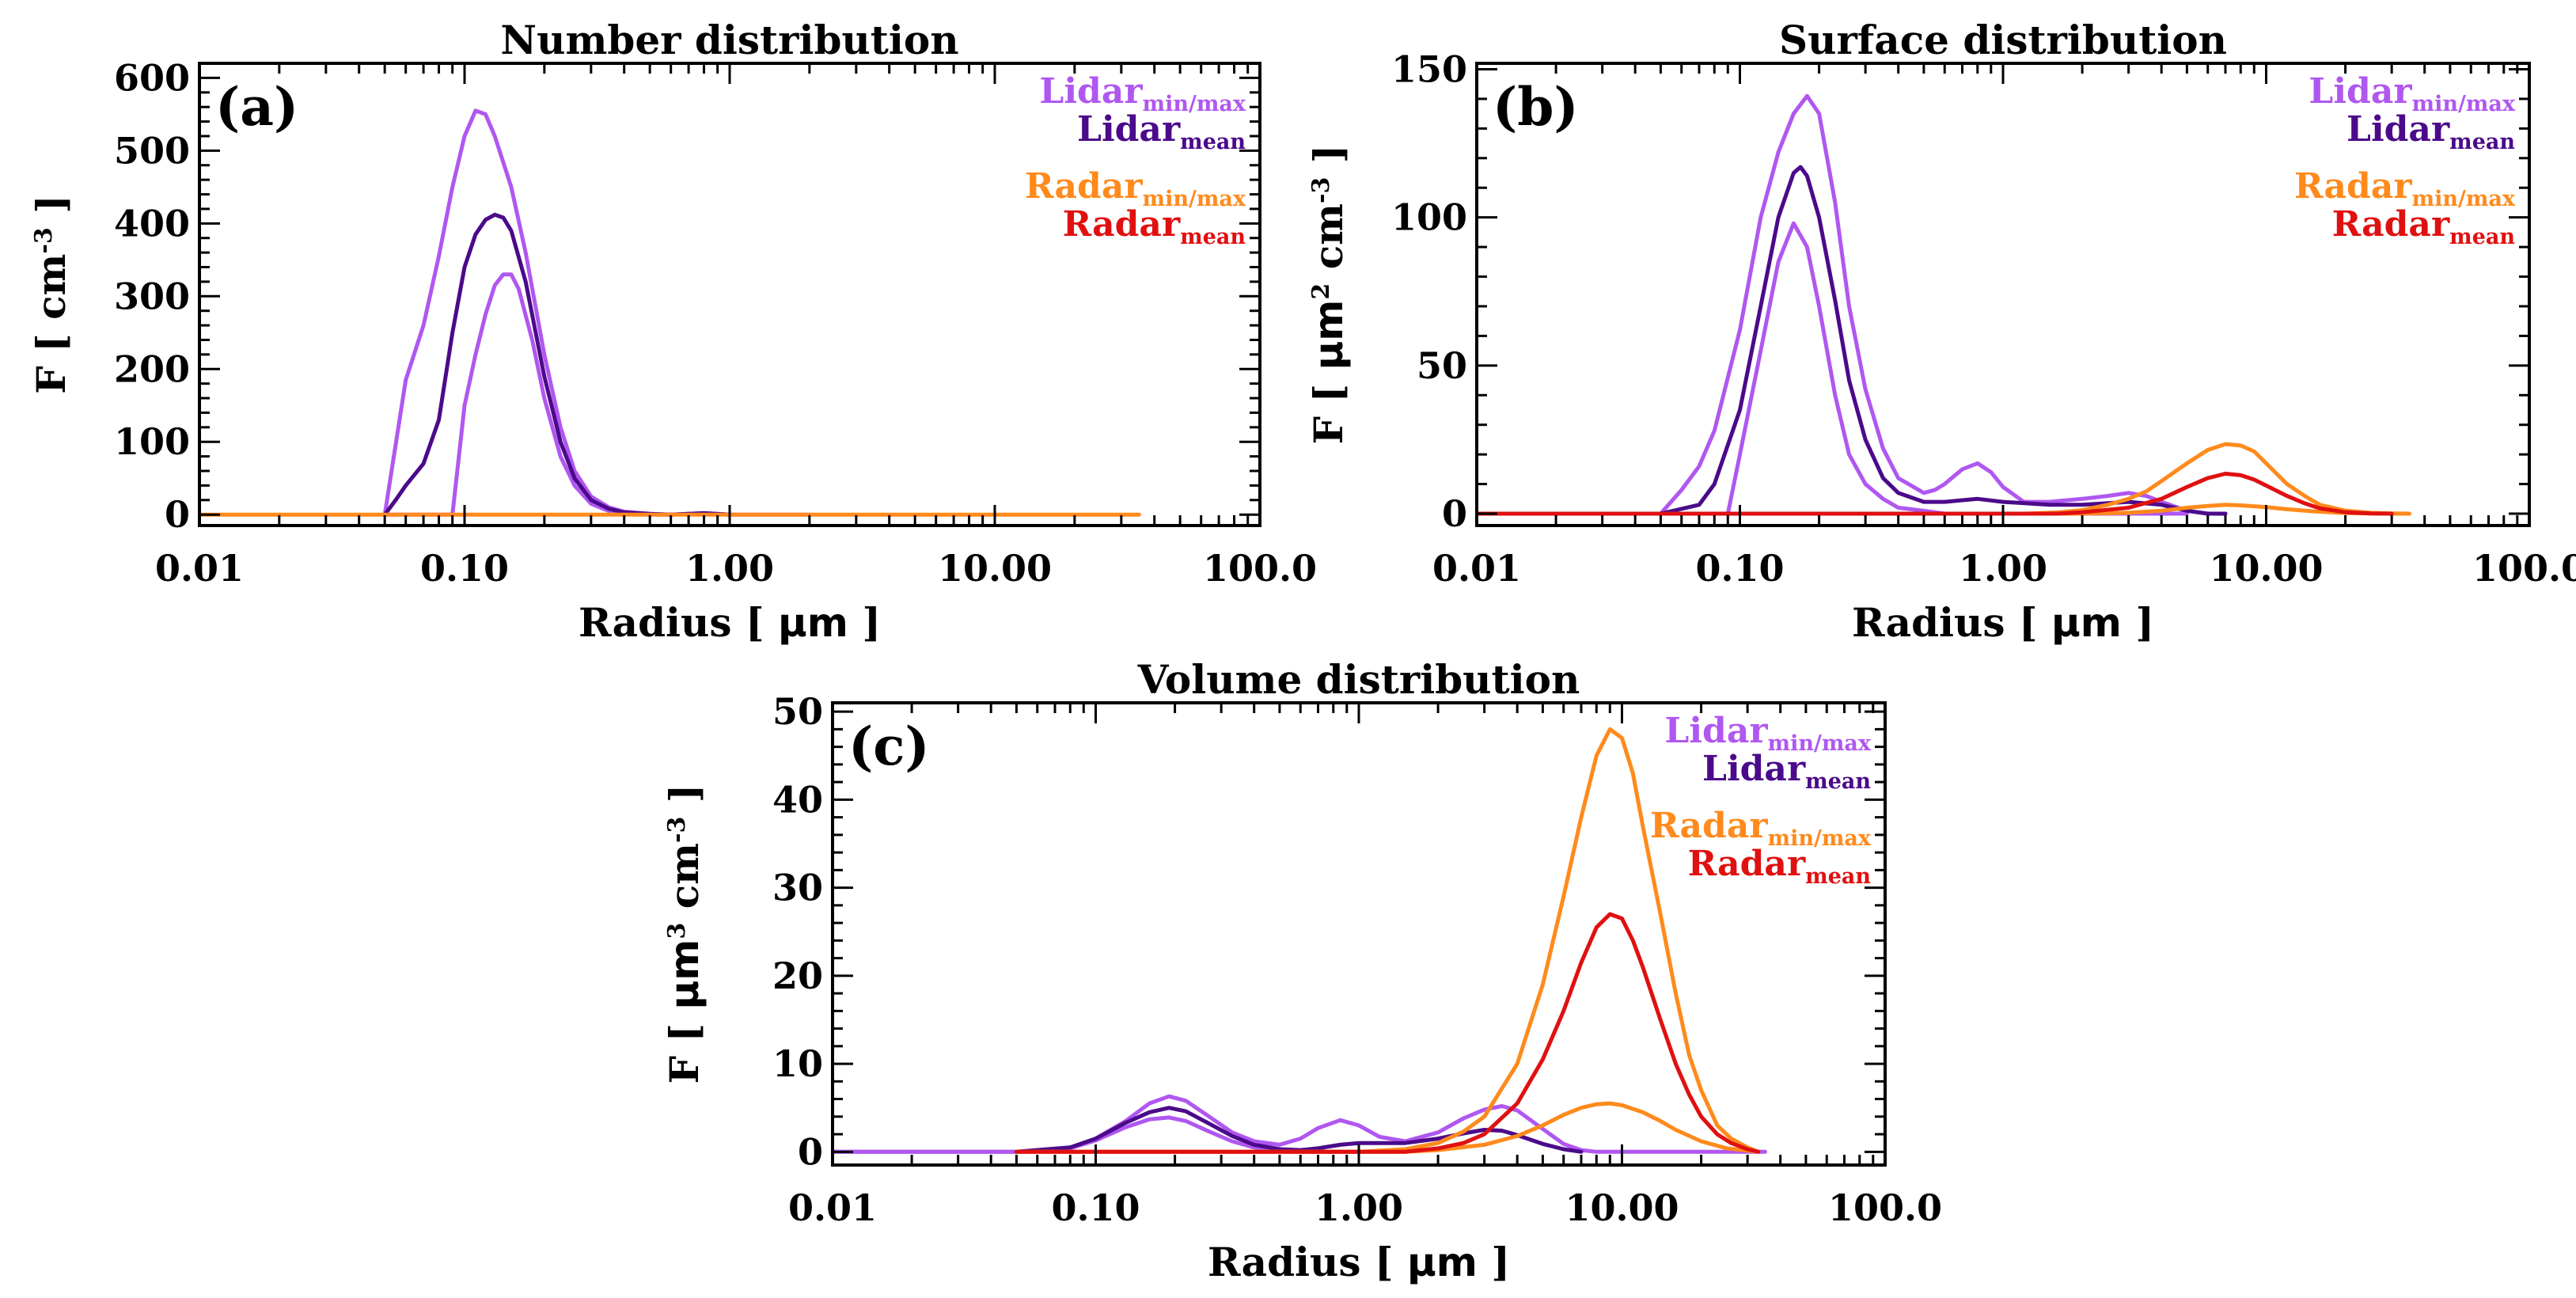 This screenshot has width=2576, height=1298. I want to click on chart-title: Volume distribution, so click(1358, 679).